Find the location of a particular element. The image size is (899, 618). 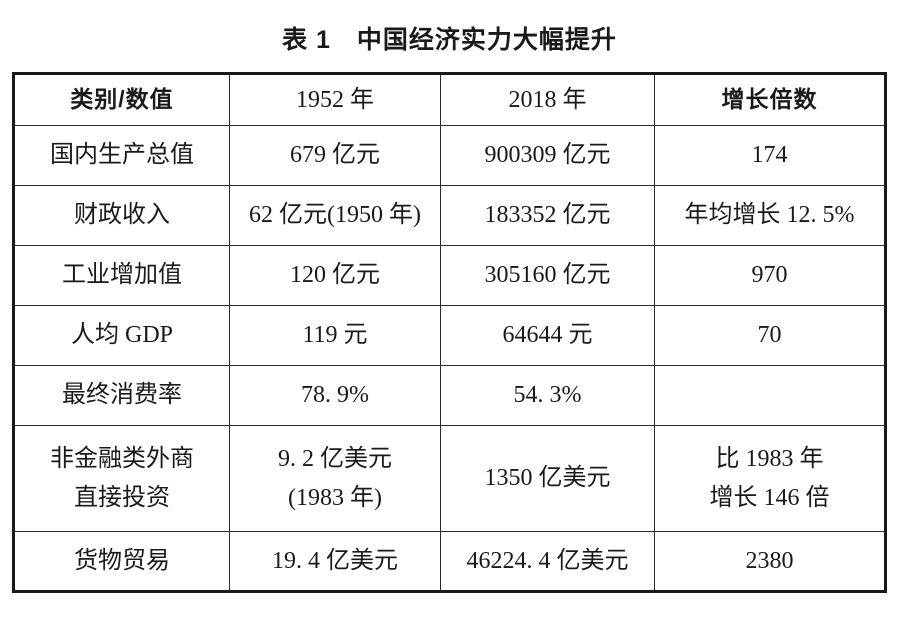

cell-1952: 120 亿元 is located at coordinates (335, 275).